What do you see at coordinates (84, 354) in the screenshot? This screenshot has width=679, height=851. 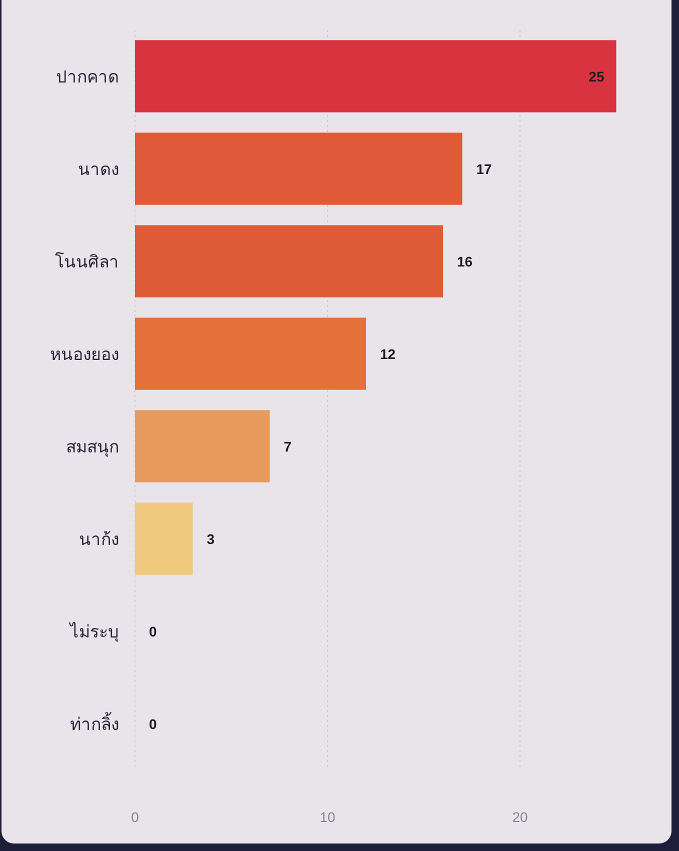 I see `y-tick-label: หนองยอง` at bounding box center [84, 354].